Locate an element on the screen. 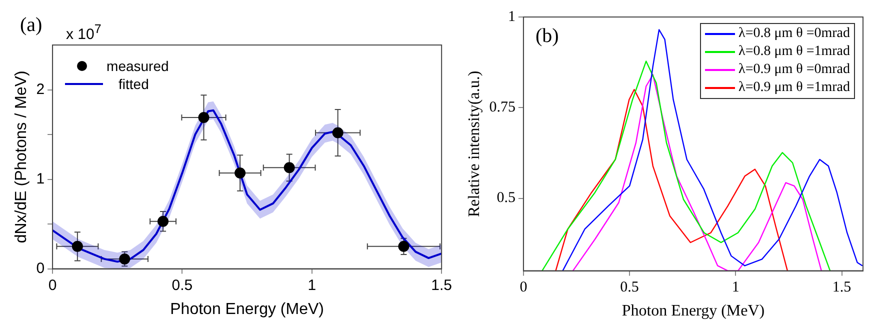  y-axis-title: Relative intensity(a.u.) is located at coordinates (474, 143).